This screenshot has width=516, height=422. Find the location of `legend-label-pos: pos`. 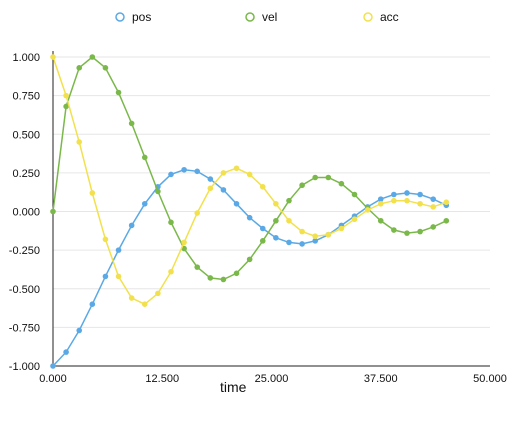

legend-label-pos: pos is located at coordinates (141, 17).